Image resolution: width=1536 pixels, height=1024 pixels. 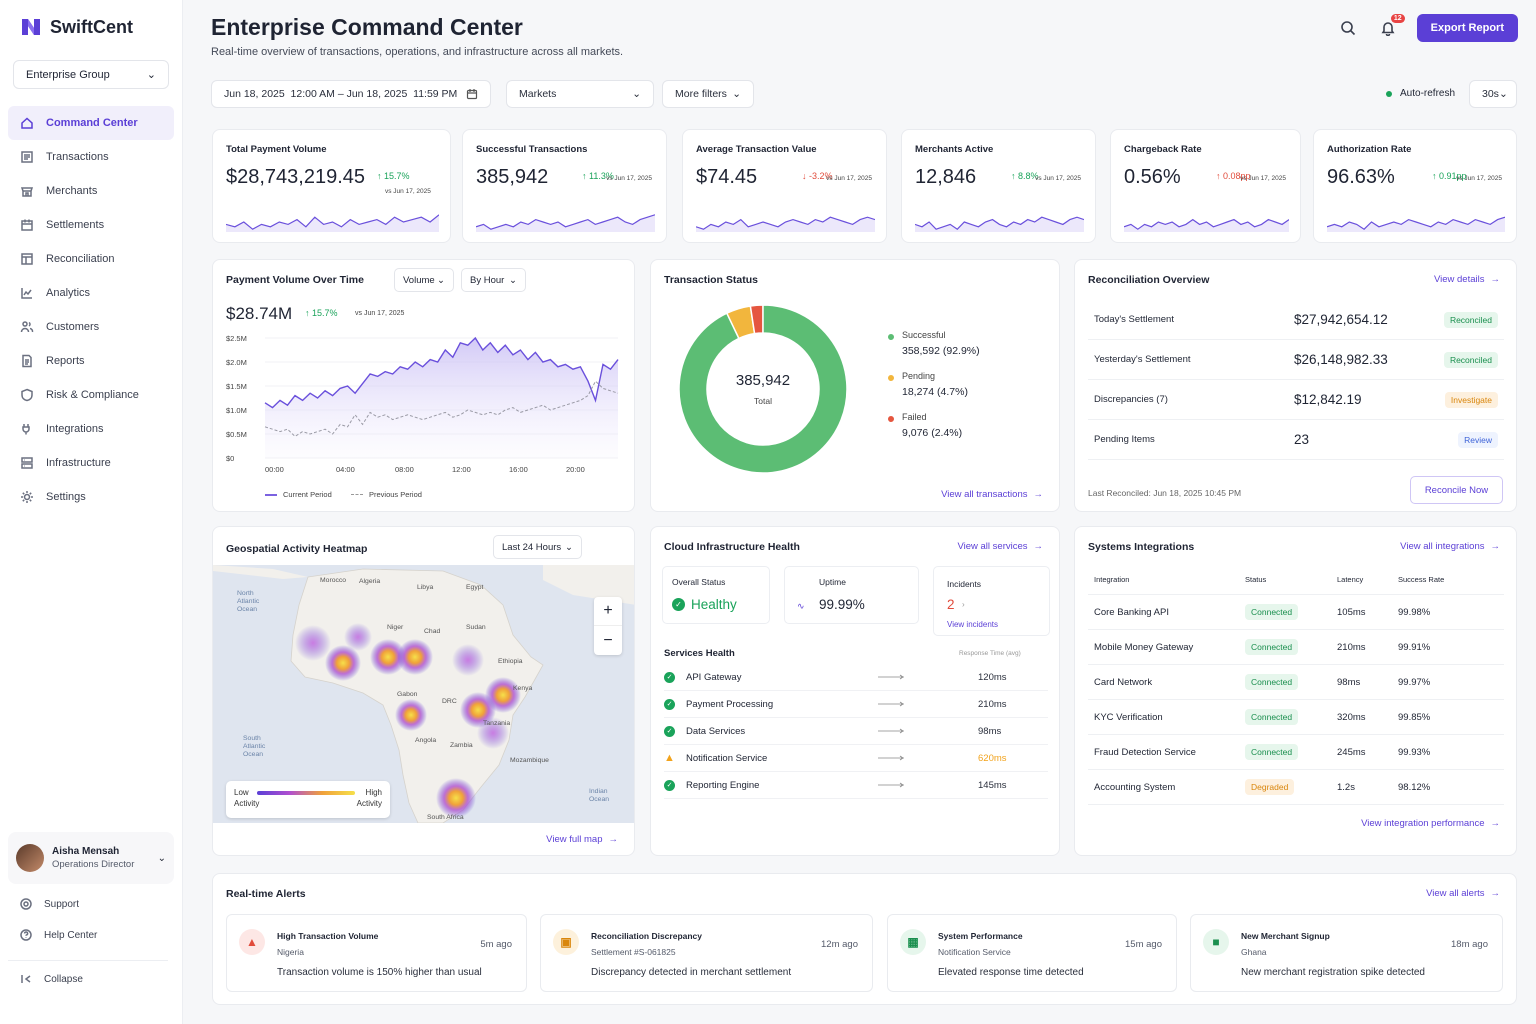 What do you see at coordinates (1141, 547) in the screenshot?
I see `card-title: Systems Integrations` at bounding box center [1141, 547].